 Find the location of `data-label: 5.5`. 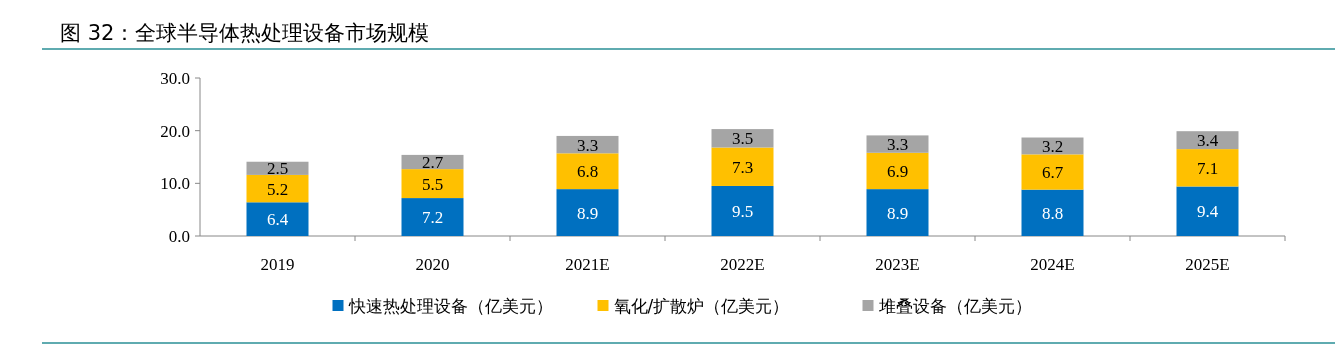

data-label: 5.5 is located at coordinates (432, 184).